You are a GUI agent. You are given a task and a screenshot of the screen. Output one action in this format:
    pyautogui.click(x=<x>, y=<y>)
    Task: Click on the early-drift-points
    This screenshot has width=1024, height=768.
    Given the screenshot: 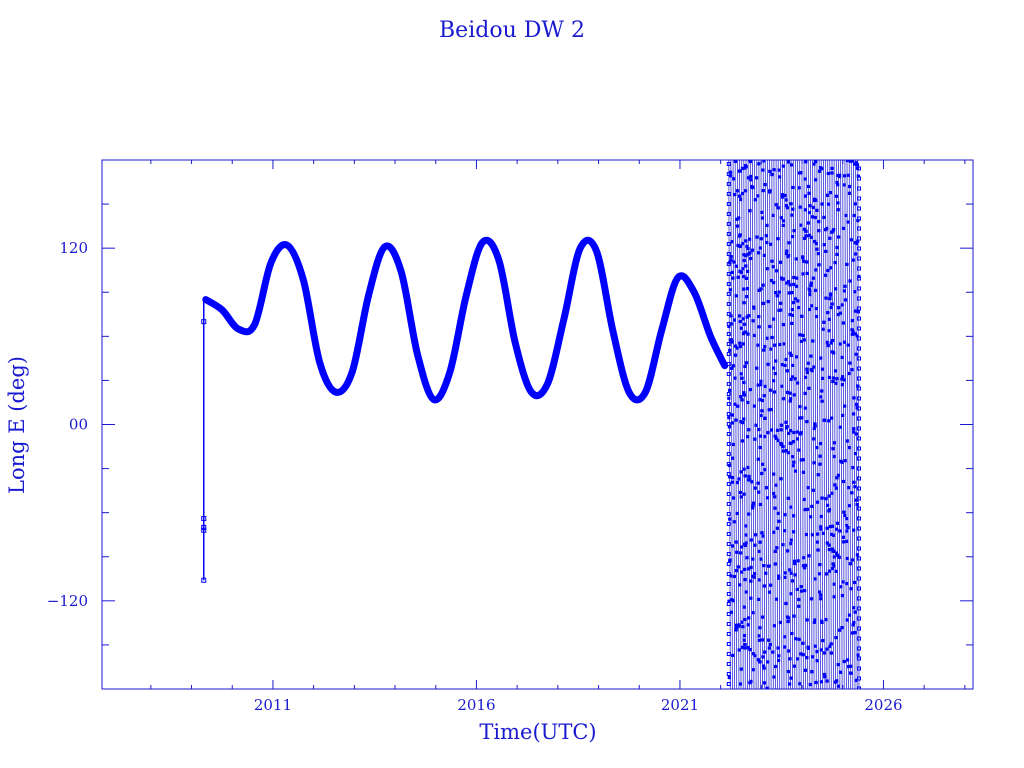 What is the action you would take?
    pyautogui.click(x=204, y=441)
    